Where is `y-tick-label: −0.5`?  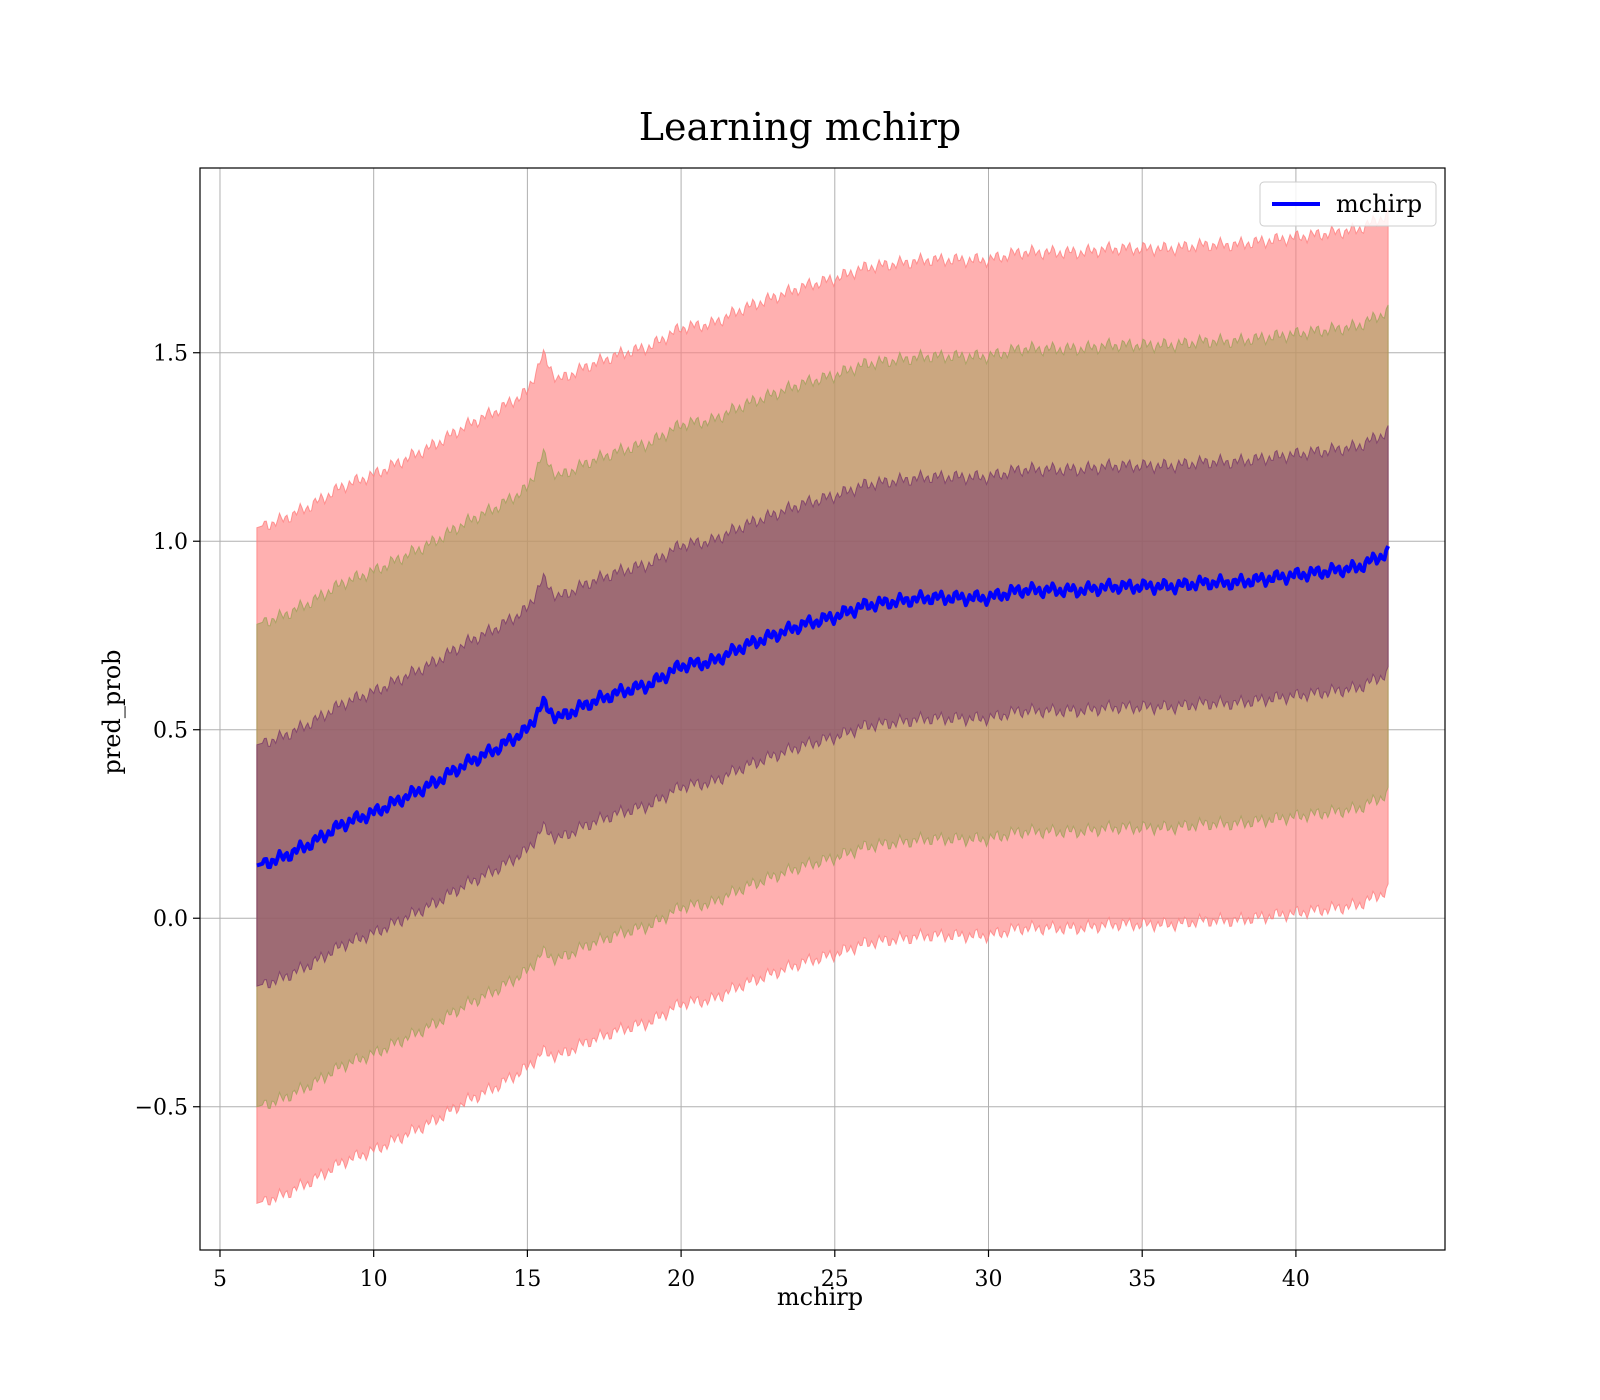 y-tick-label: −0.5 is located at coordinates (161, 1108).